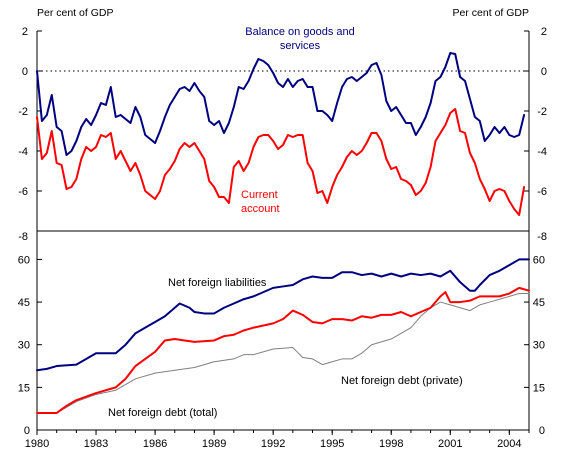 Image resolution: width=575 pixels, height=465 pixels. What do you see at coordinates (491, 13) in the screenshot?
I see `right-axis-unit-label: Per cent of GDP` at bounding box center [491, 13].